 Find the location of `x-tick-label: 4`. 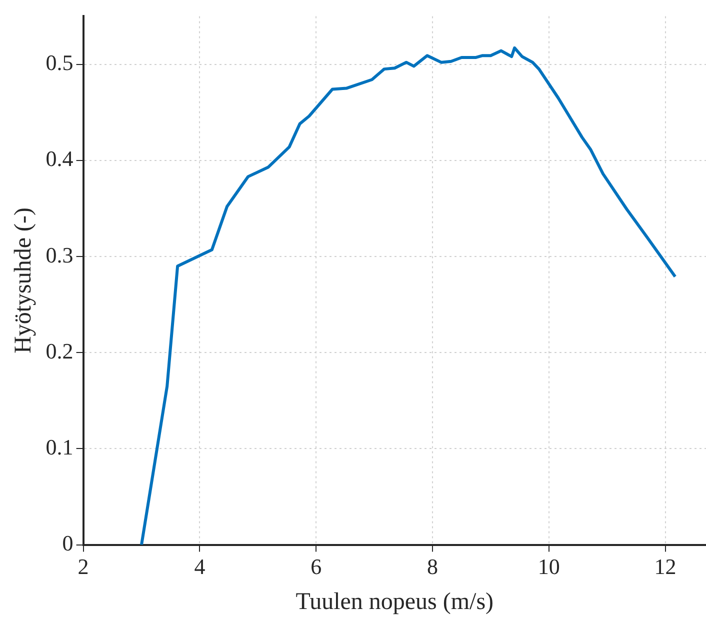

x-tick-label: 4 is located at coordinates (200, 566).